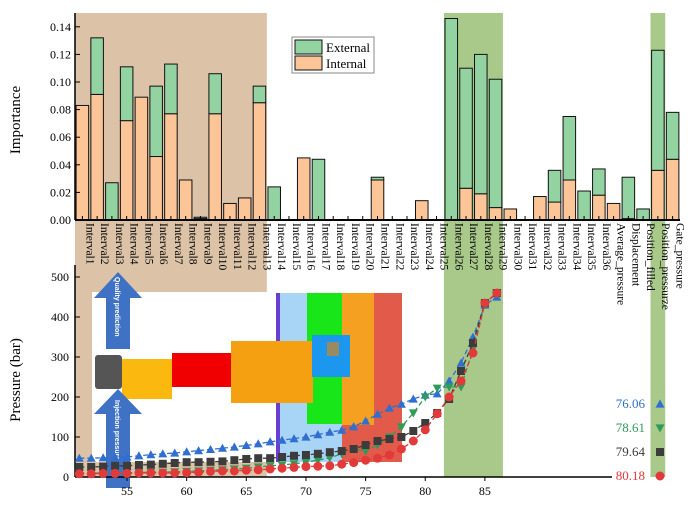 The width and height of the screenshot is (700, 505). What do you see at coordinates (366, 491) in the screenshot?
I see `x-tick-label: 75` at bounding box center [366, 491].